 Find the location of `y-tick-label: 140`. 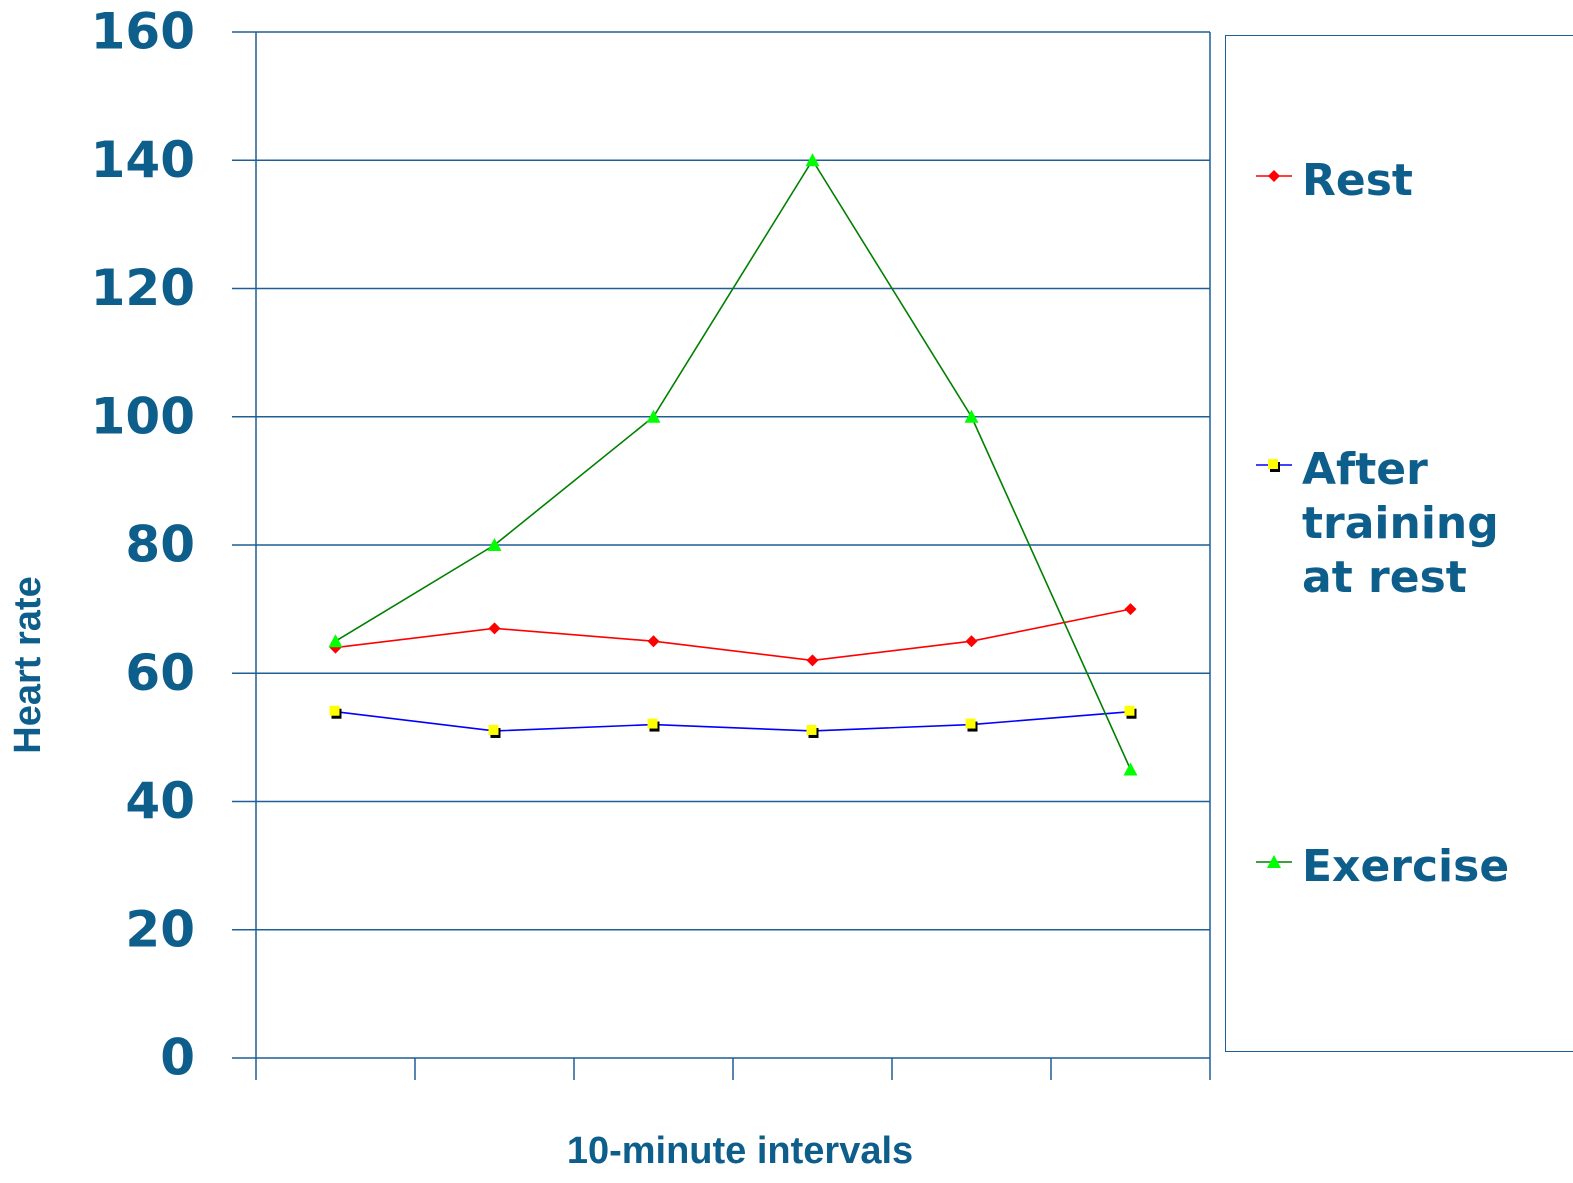

y-tick-label: 140 is located at coordinates (143, 160).